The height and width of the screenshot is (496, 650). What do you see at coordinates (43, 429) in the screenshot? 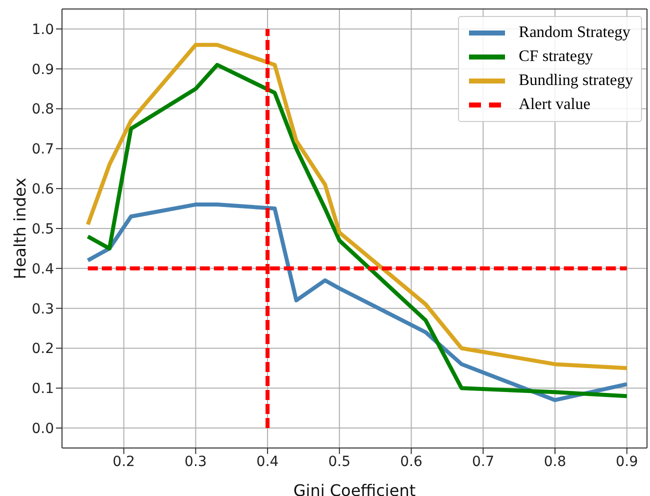
I see `y-tick-label: 0.0` at bounding box center [43, 429].